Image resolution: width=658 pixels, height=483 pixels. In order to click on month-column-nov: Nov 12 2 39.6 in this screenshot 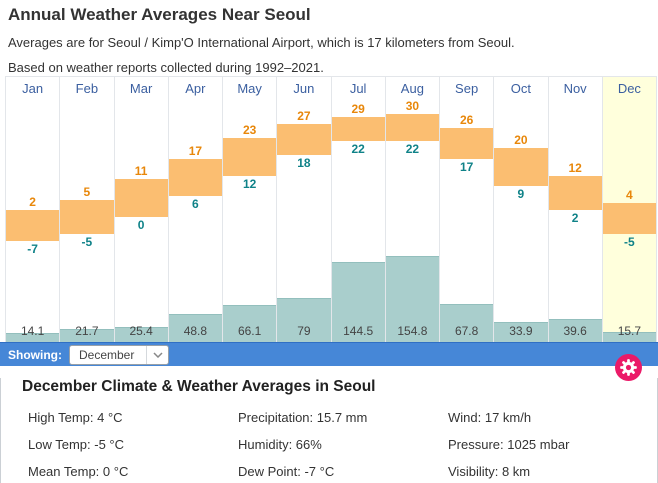, I will do `click(574, 209)`.